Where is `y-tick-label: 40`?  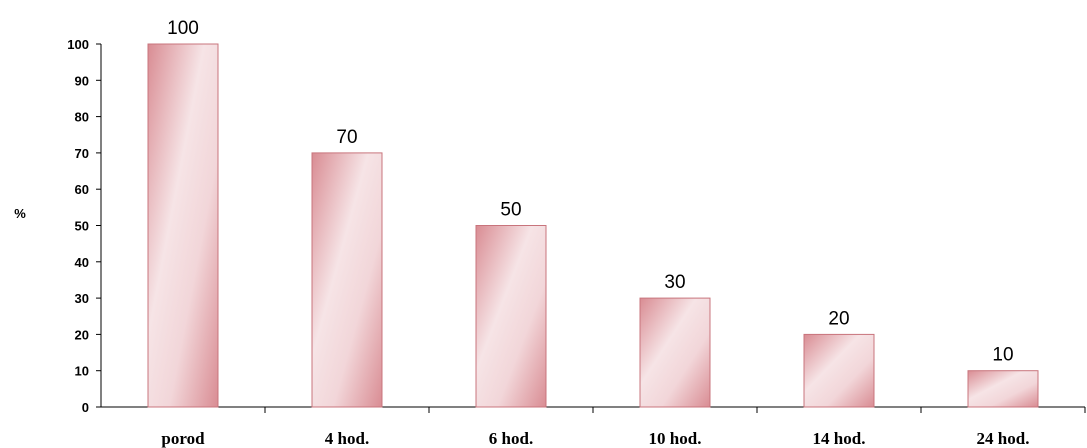
y-tick-label: 40 is located at coordinates (82, 262).